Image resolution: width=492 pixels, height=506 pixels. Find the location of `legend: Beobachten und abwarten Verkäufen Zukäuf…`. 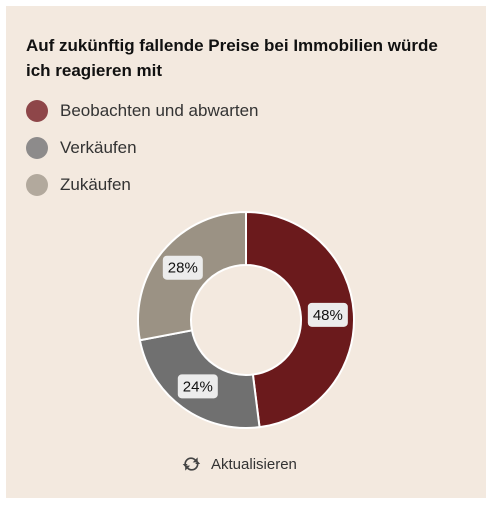

legend: Beobachten und abwarten Verkäufen Zukäuf… is located at coordinates (142, 147).